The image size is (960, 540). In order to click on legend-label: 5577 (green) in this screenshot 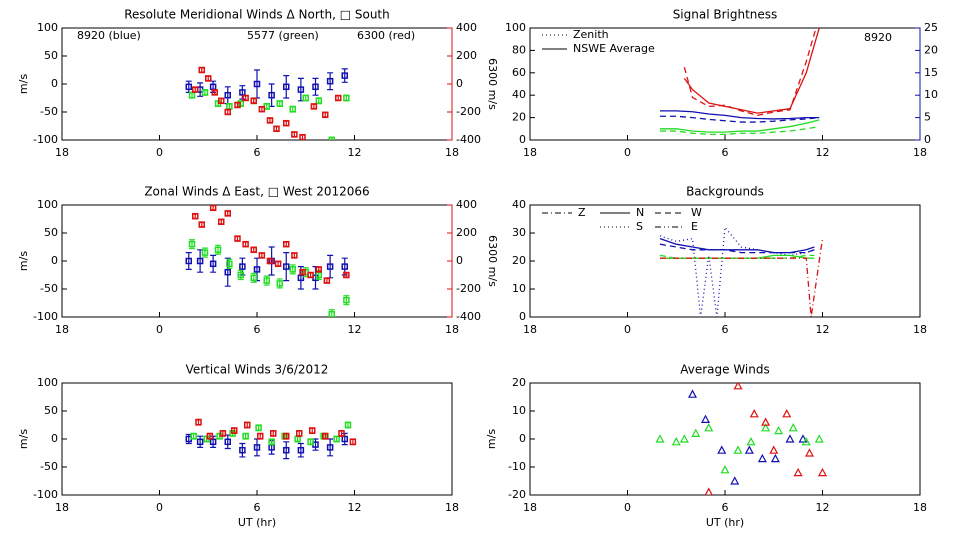, I will do `click(283, 35)`.